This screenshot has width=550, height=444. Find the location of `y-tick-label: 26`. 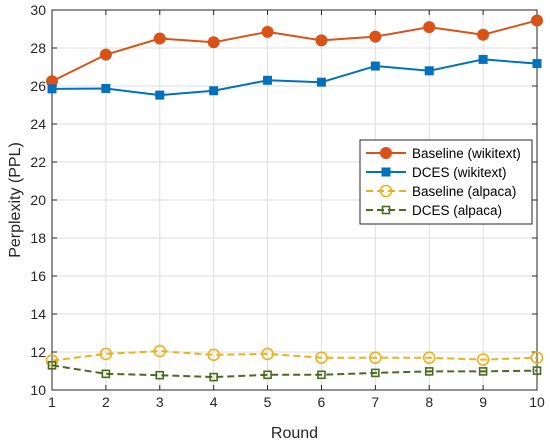

y-tick-label: 26 is located at coordinates (38, 86).